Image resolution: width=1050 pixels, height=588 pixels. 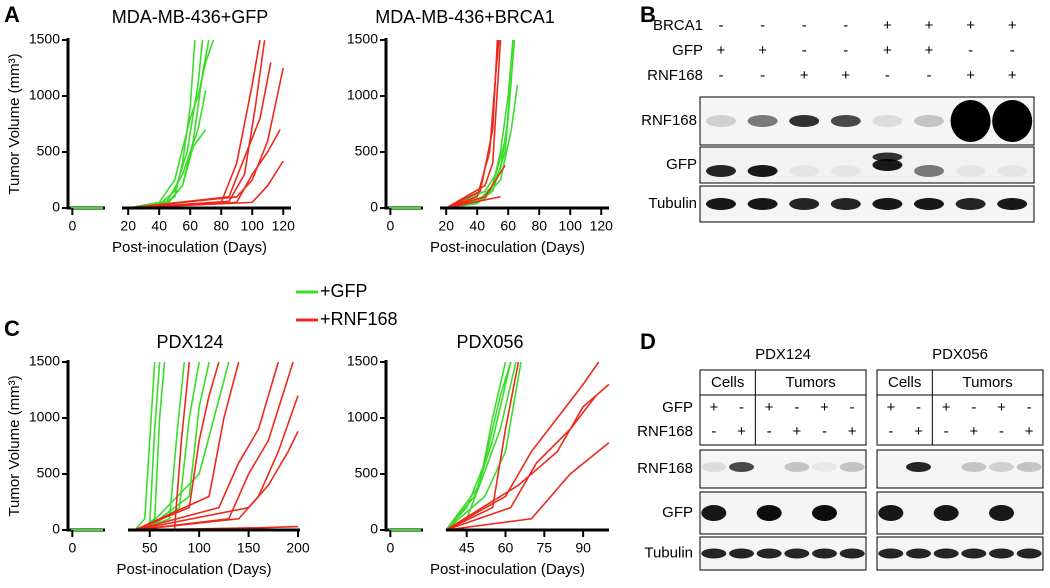 What do you see at coordinates (374, 207) in the screenshot?
I see `y-tick-label: 0` at bounding box center [374, 207].